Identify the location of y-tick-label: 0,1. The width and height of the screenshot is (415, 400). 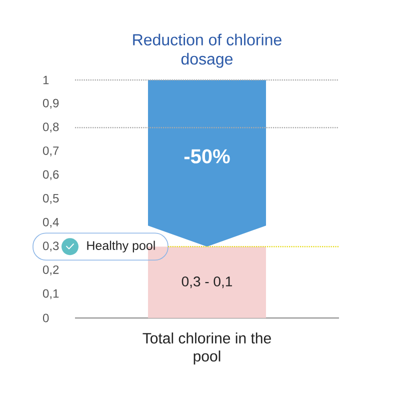
(50, 294).